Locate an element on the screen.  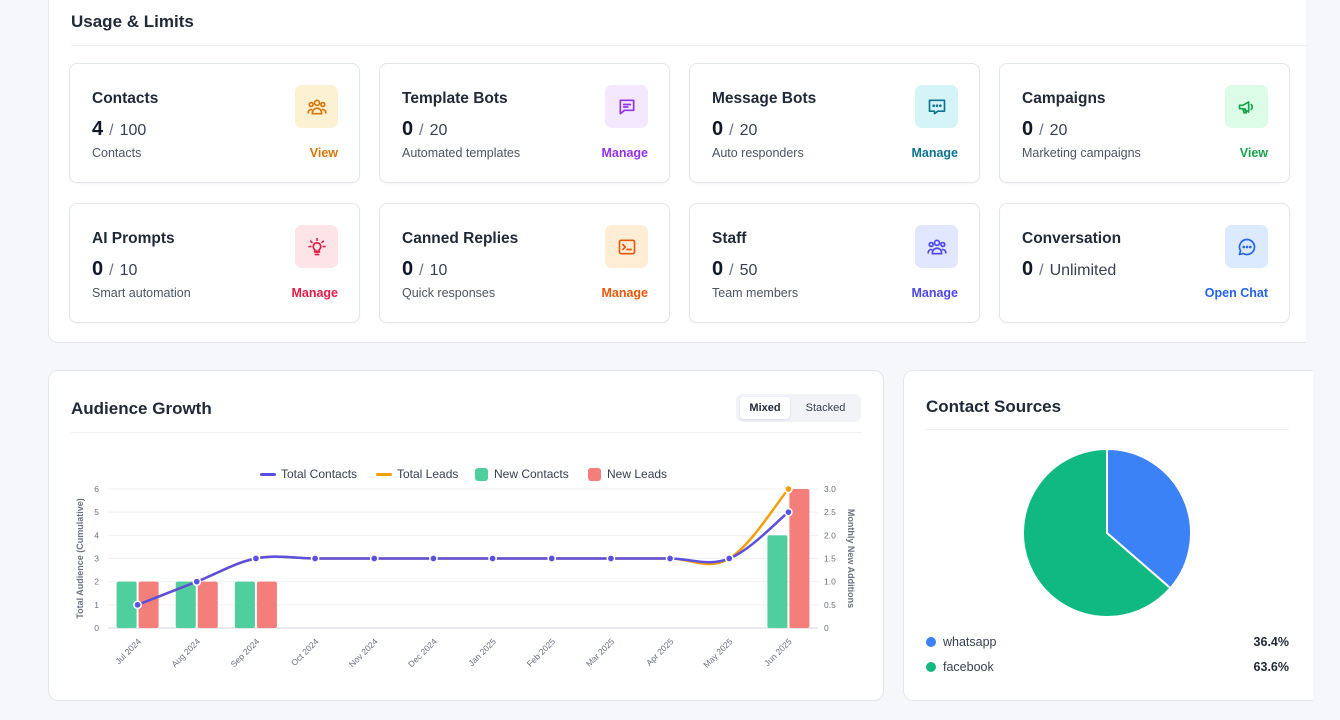
x-tick-label: Apr 2025 is located at coordinates (660, 652).